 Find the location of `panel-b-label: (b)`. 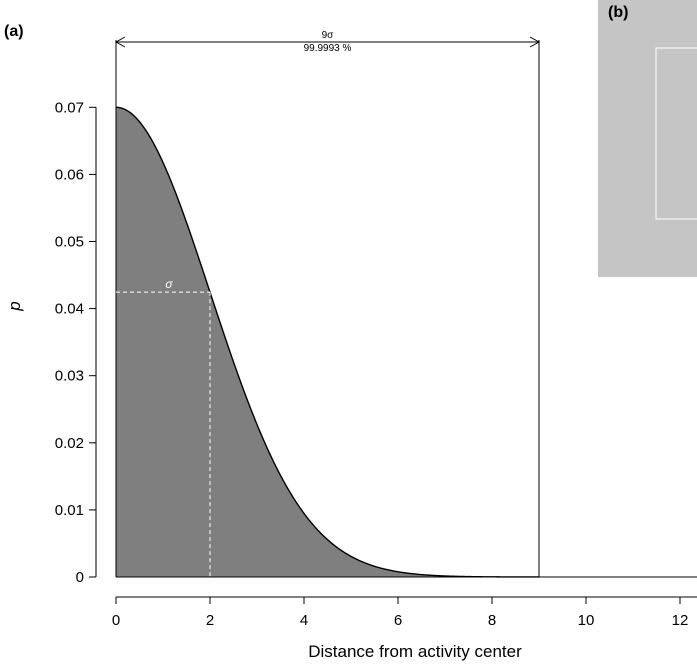

panel-b-label: (b) is located at coordinates (618, 12).